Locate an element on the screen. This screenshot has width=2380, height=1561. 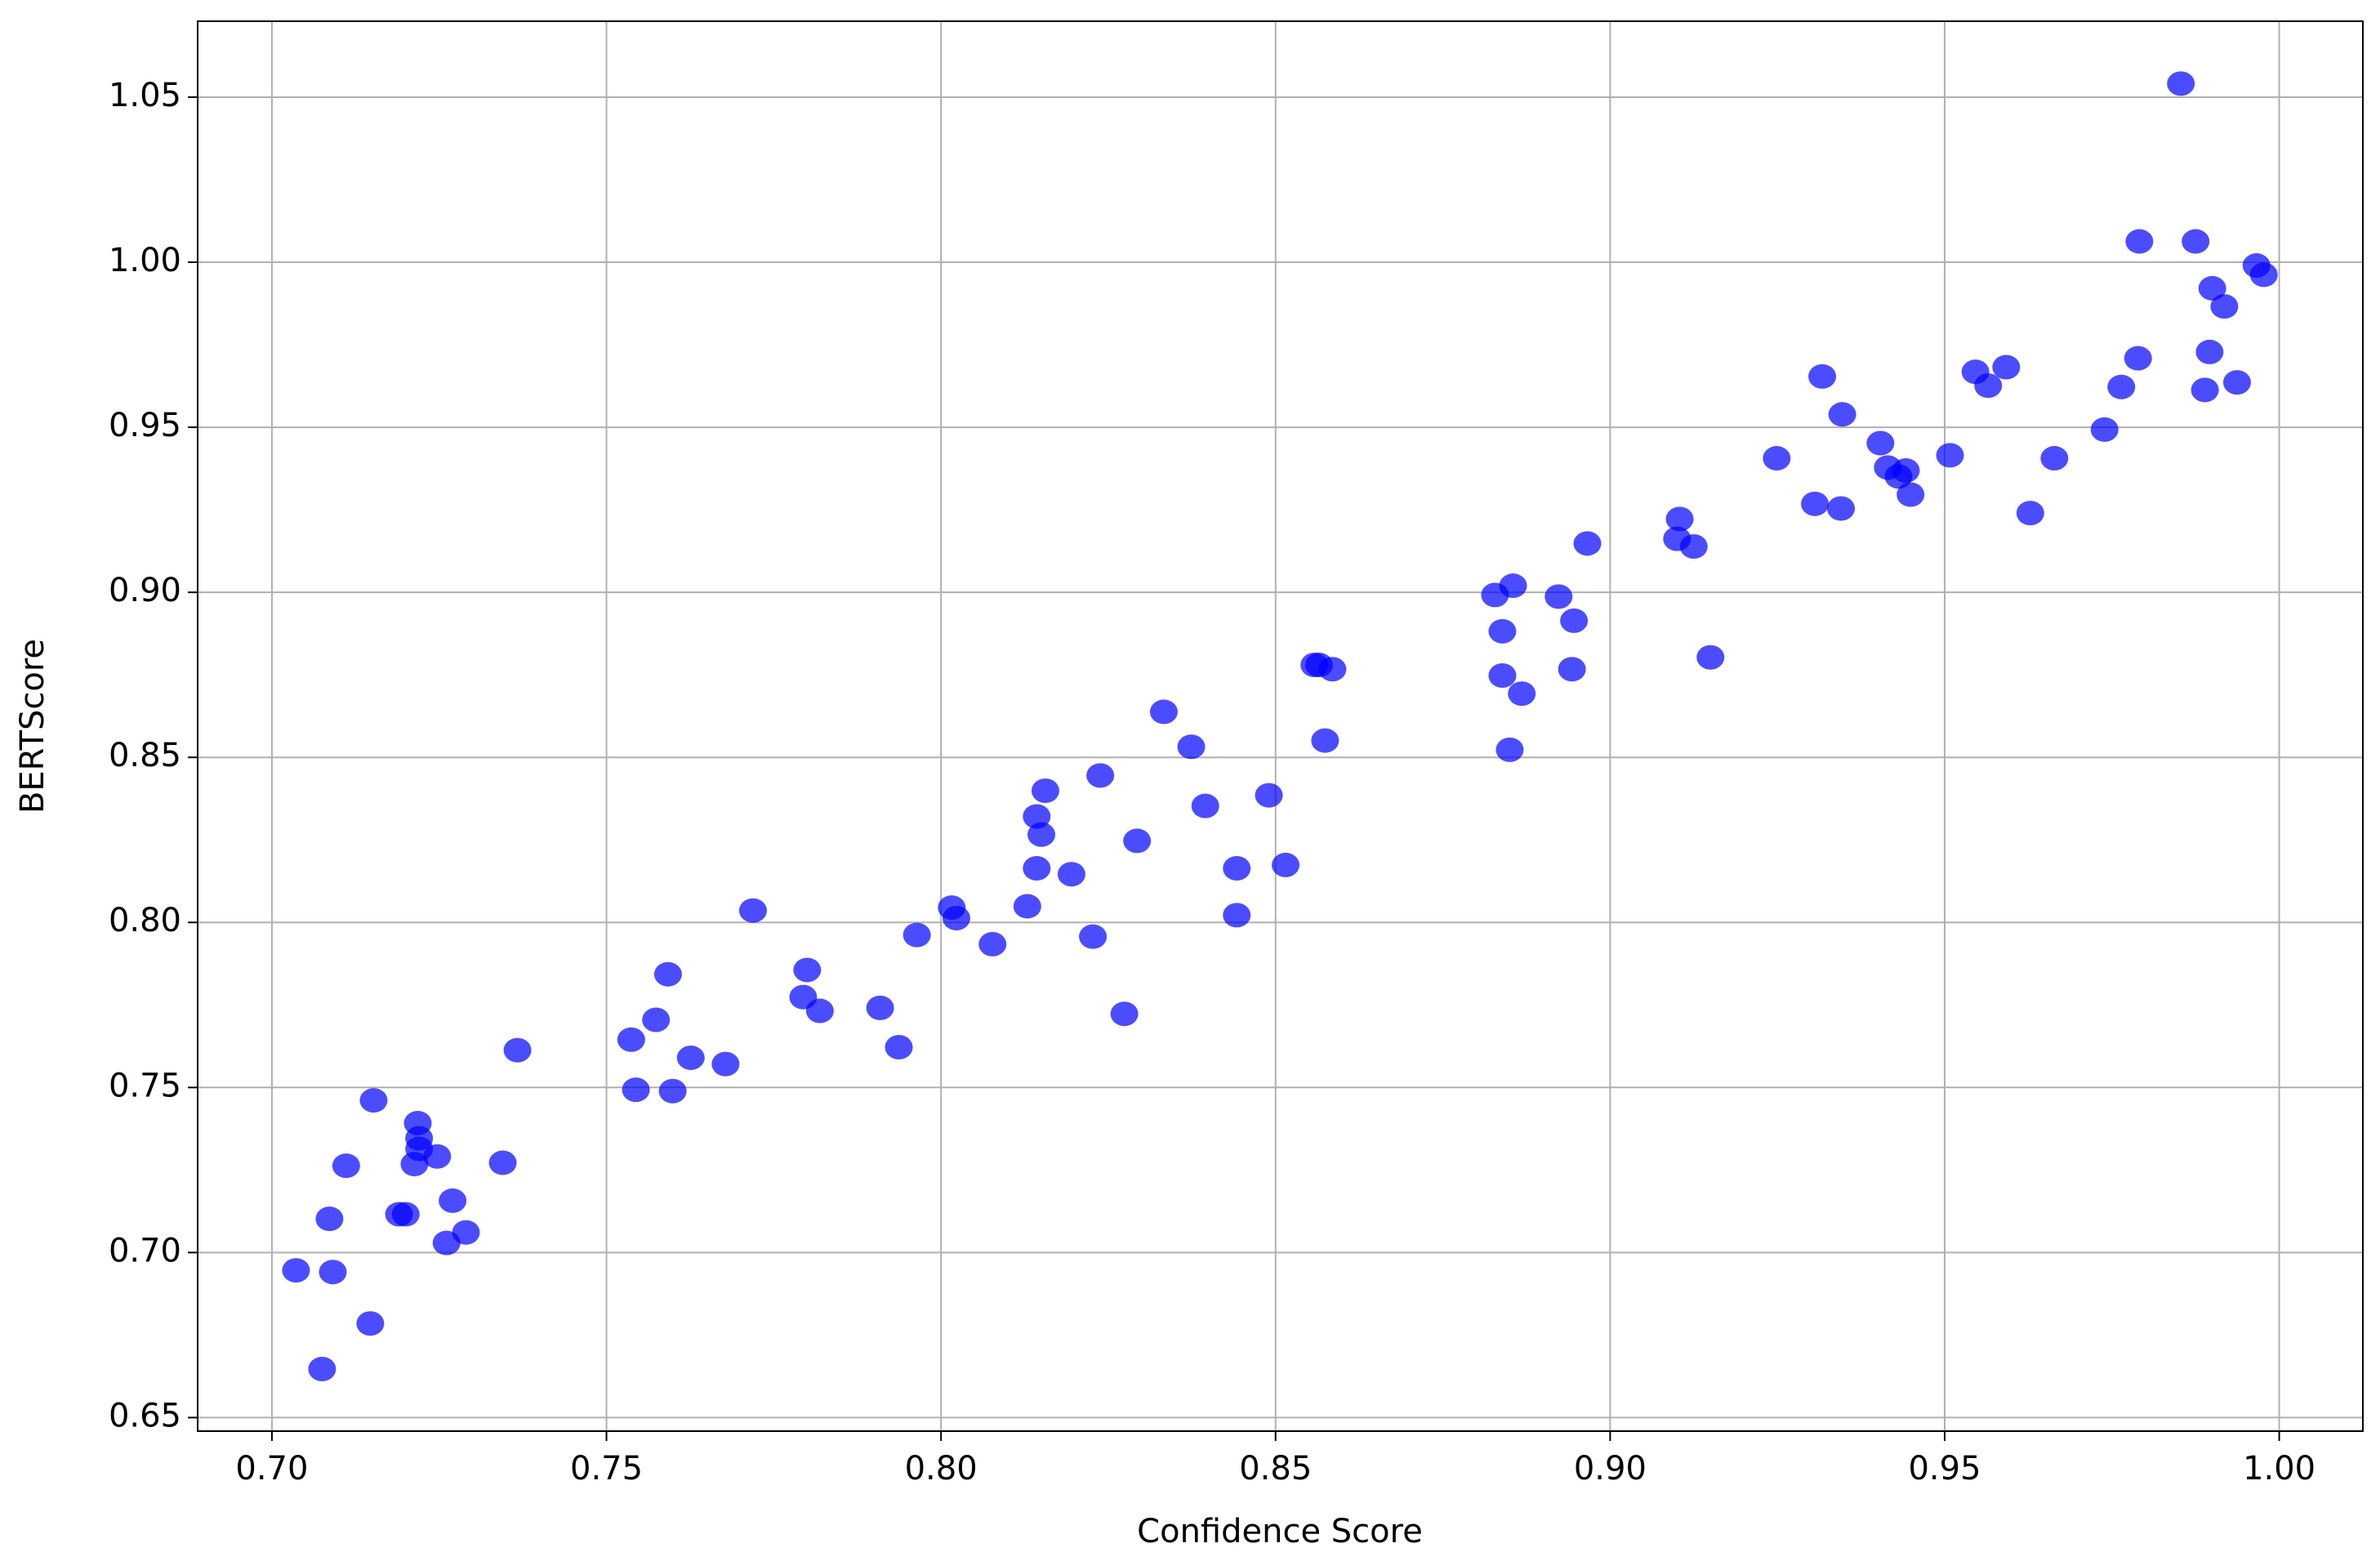
y-tick-label: 0.70 is located at coordinates (145, 1250).